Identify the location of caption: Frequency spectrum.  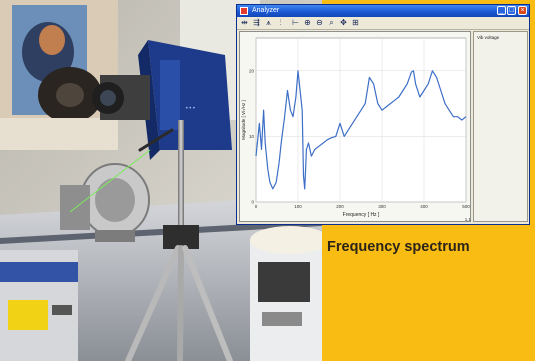
(398, 247).